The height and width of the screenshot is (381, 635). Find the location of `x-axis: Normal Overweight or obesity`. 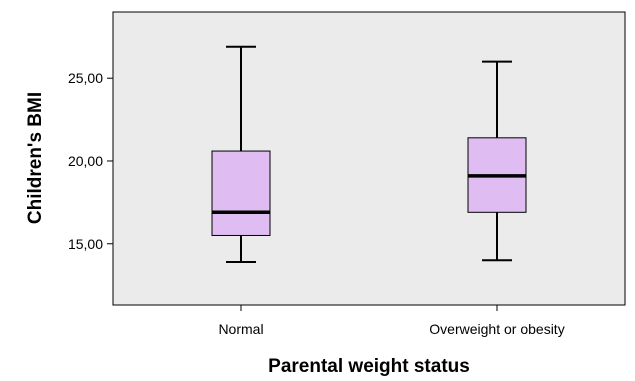

x-axis: Normal Overweight or obesity is located at coordinates (391, 321).